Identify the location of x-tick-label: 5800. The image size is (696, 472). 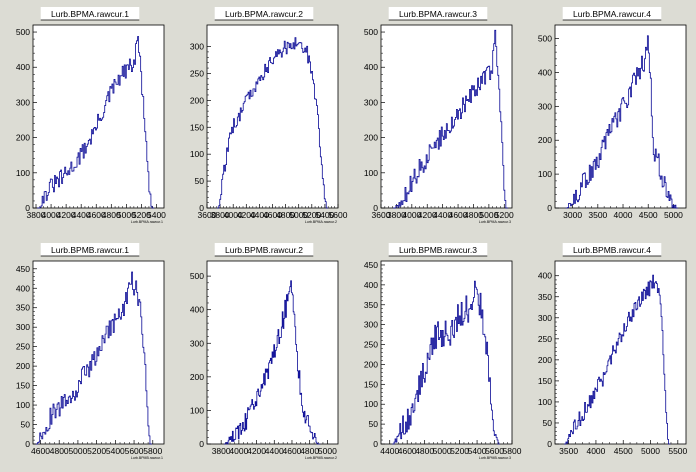
(152, 451).